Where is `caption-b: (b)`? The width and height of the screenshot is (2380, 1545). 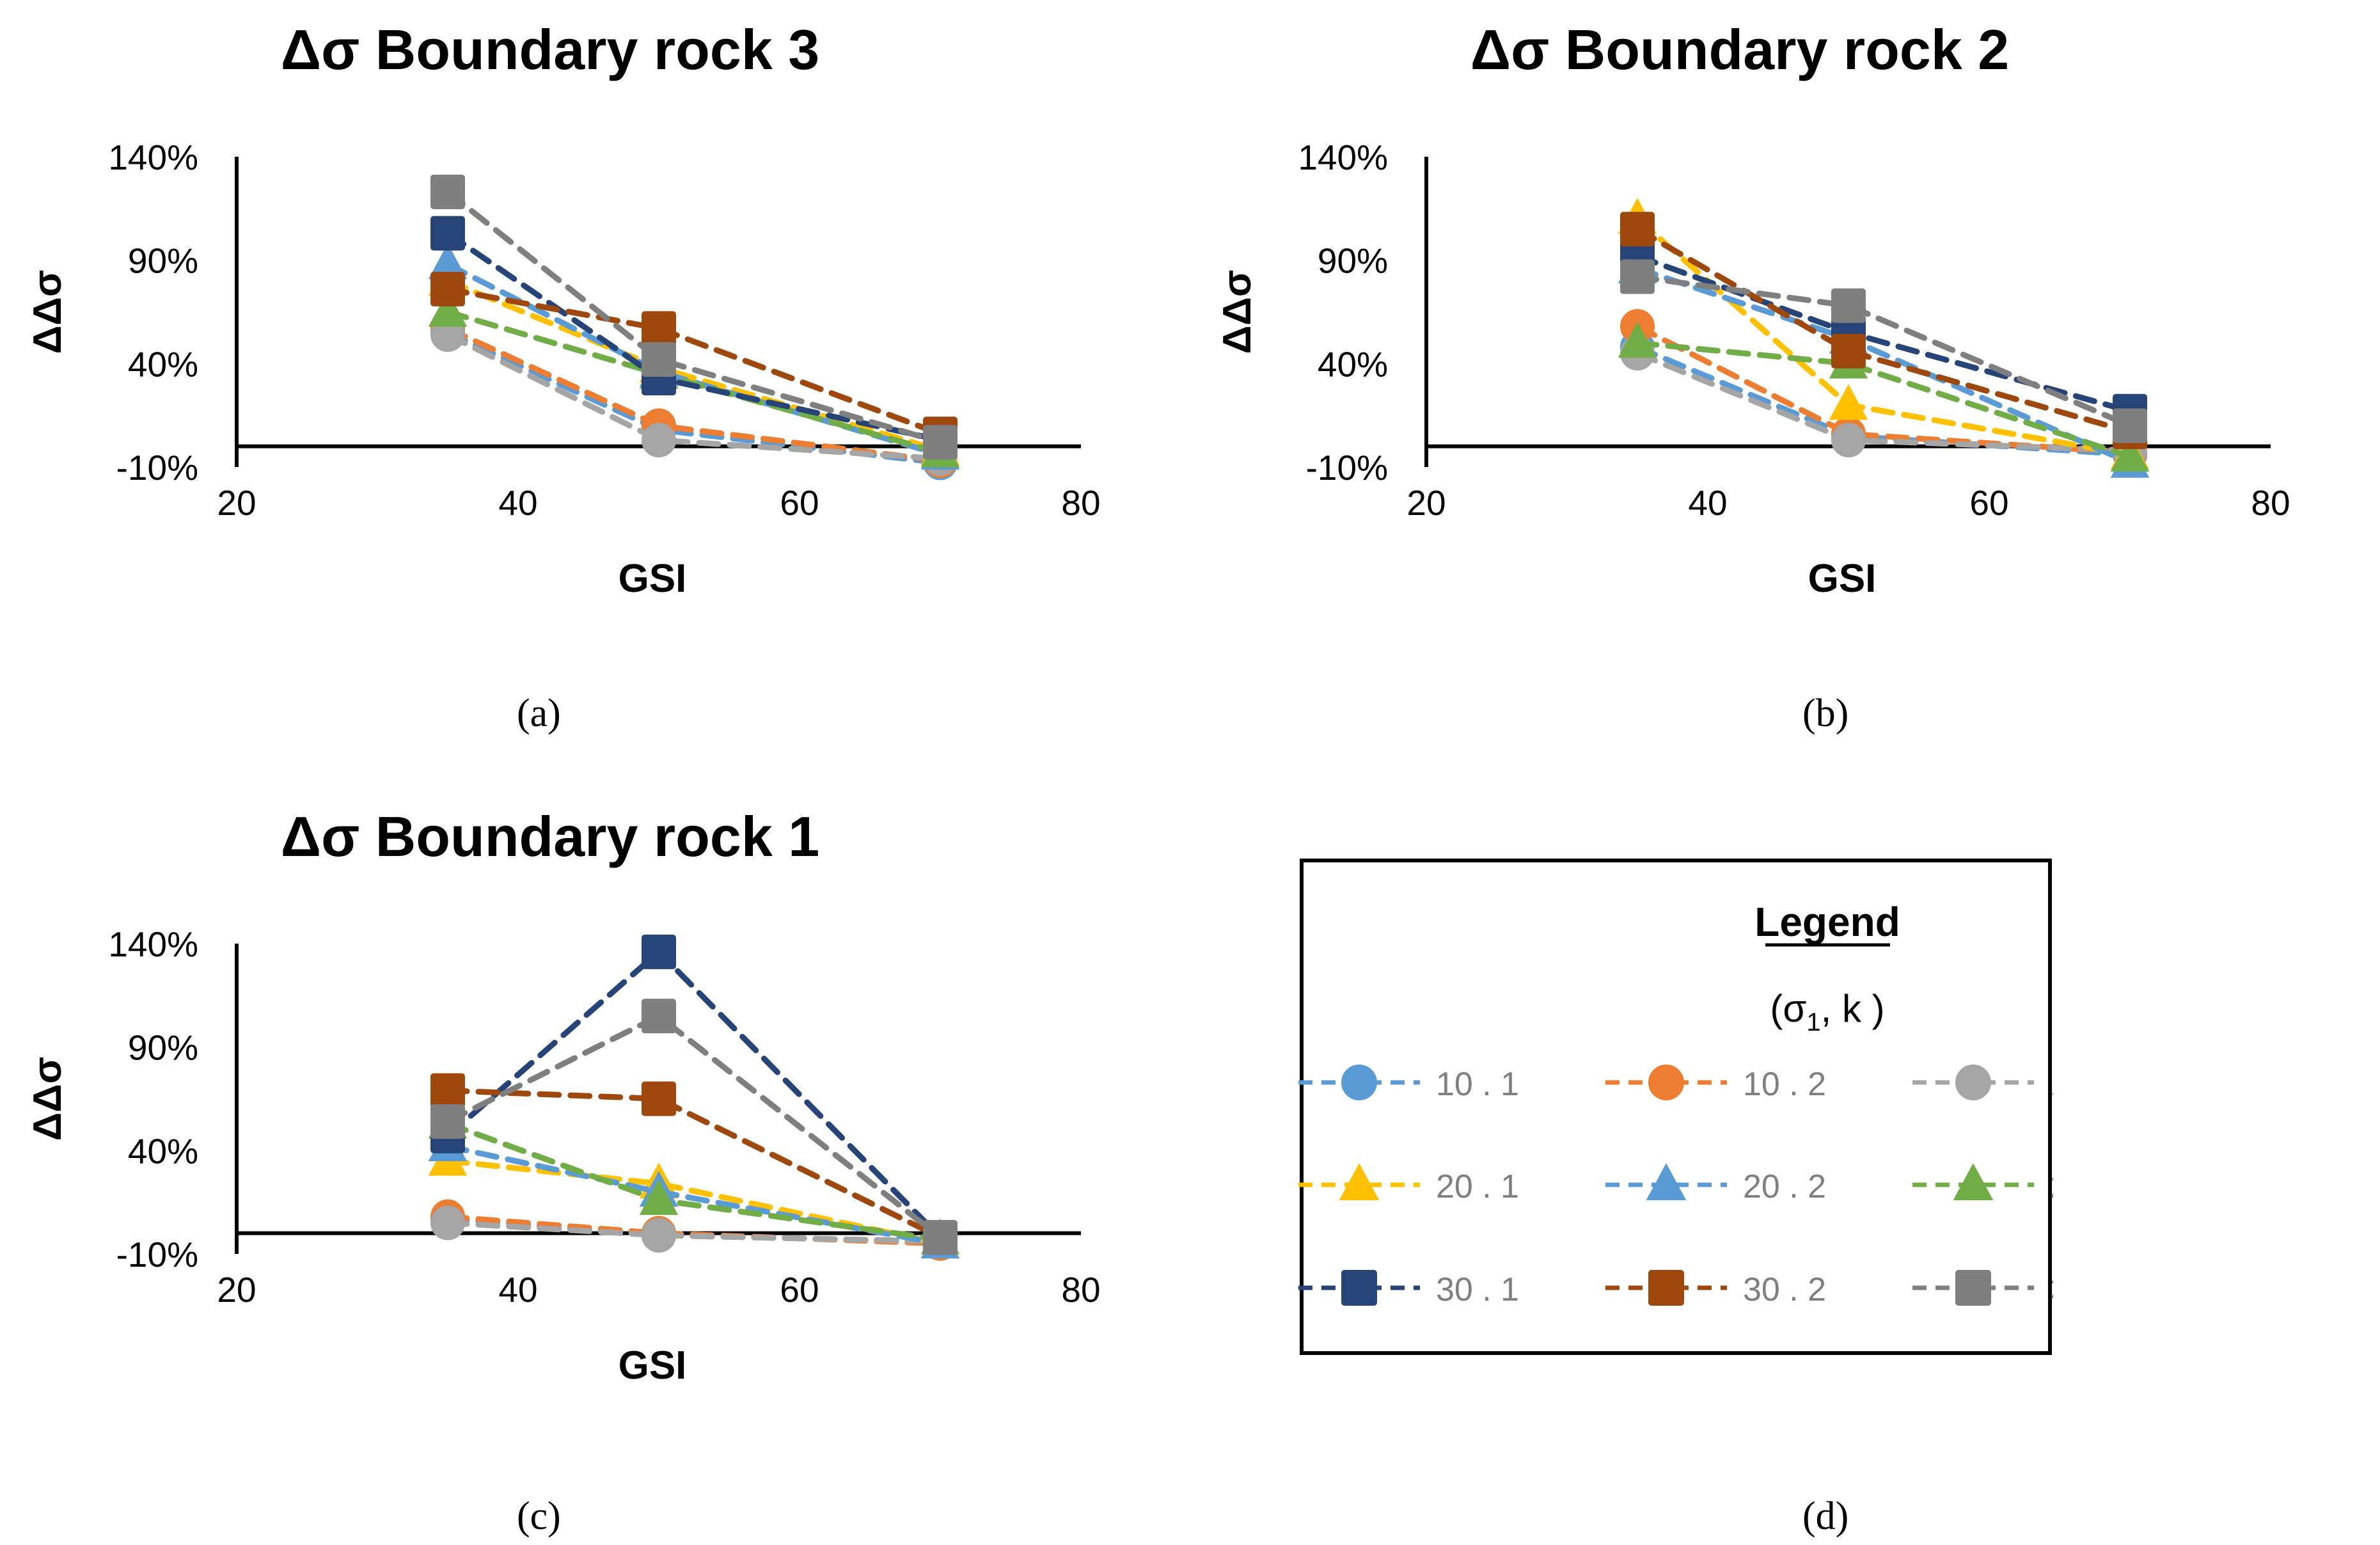
caption-b: (b) is located at coordinates (1825, 713).